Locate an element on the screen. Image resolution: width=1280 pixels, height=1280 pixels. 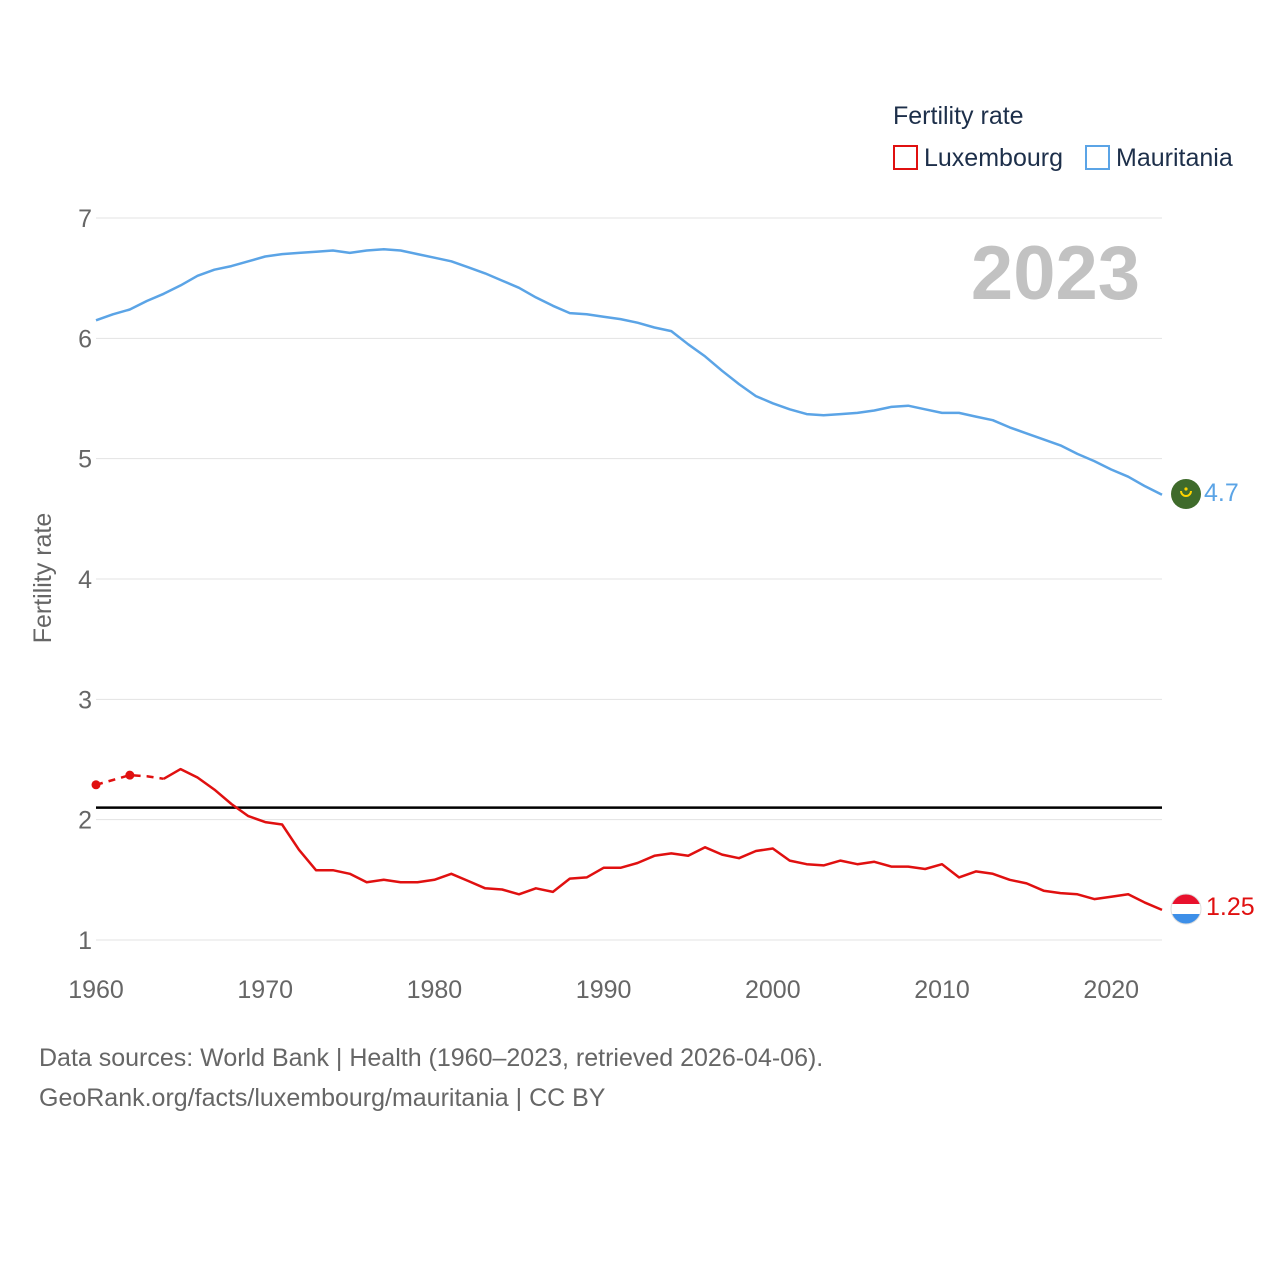
series-line-dashed-luxembourg is located at coordinates (129, 780).